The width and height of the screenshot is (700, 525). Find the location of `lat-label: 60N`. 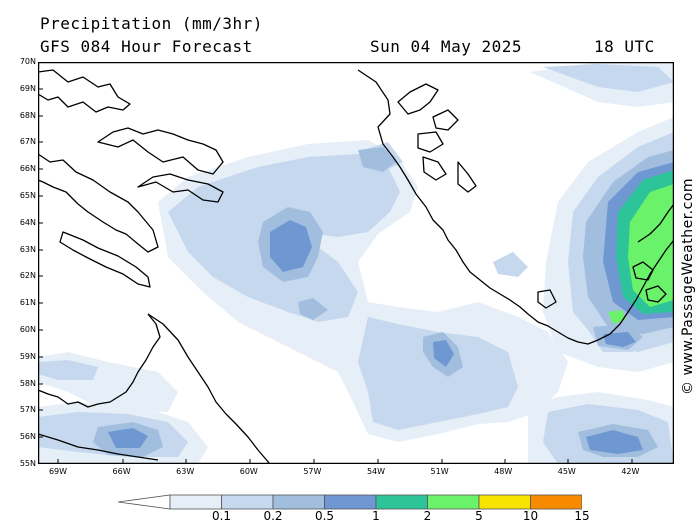

lat-label: 60N is located at coordinates (27, 329).